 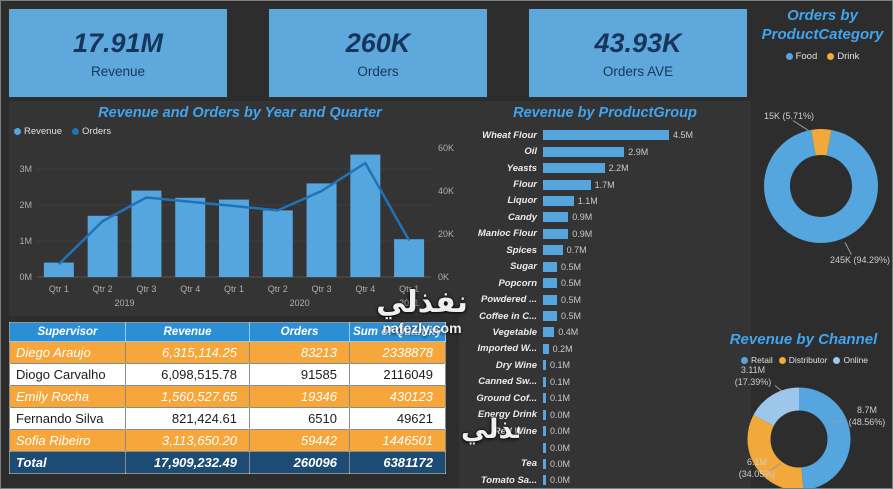 What do you see at coordinates (803, 339) in the screenshot?
I see `channel-donut-title: Revenue by Channel` at bounding box center [803, 339].